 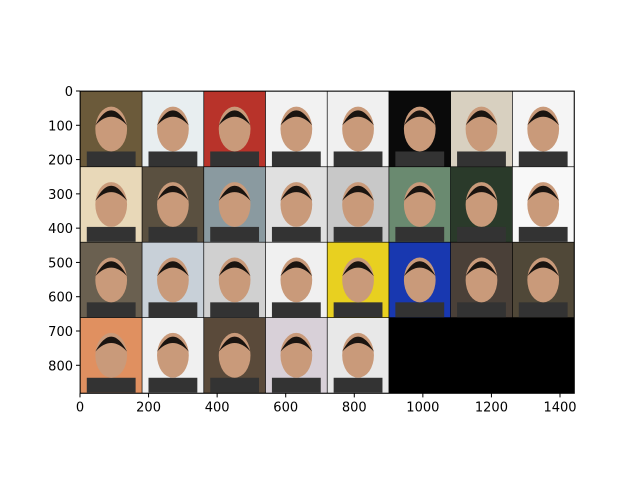 What do you see at coordinates (60, 298) in the screenshot?
I see `y-tick-label: 600` at bounding box center [60, 298].